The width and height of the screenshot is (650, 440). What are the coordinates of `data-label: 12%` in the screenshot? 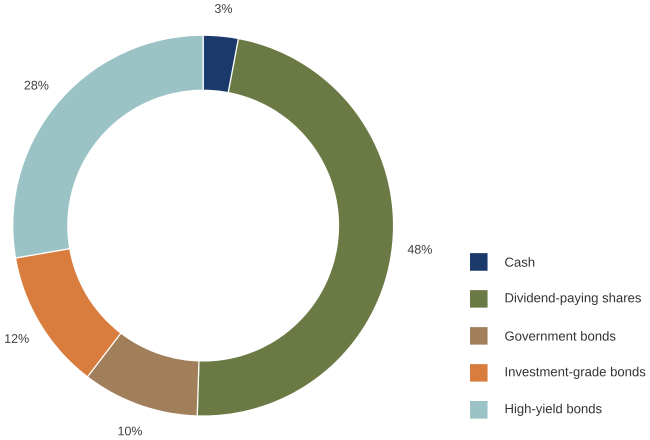 It's located at (17, 339).